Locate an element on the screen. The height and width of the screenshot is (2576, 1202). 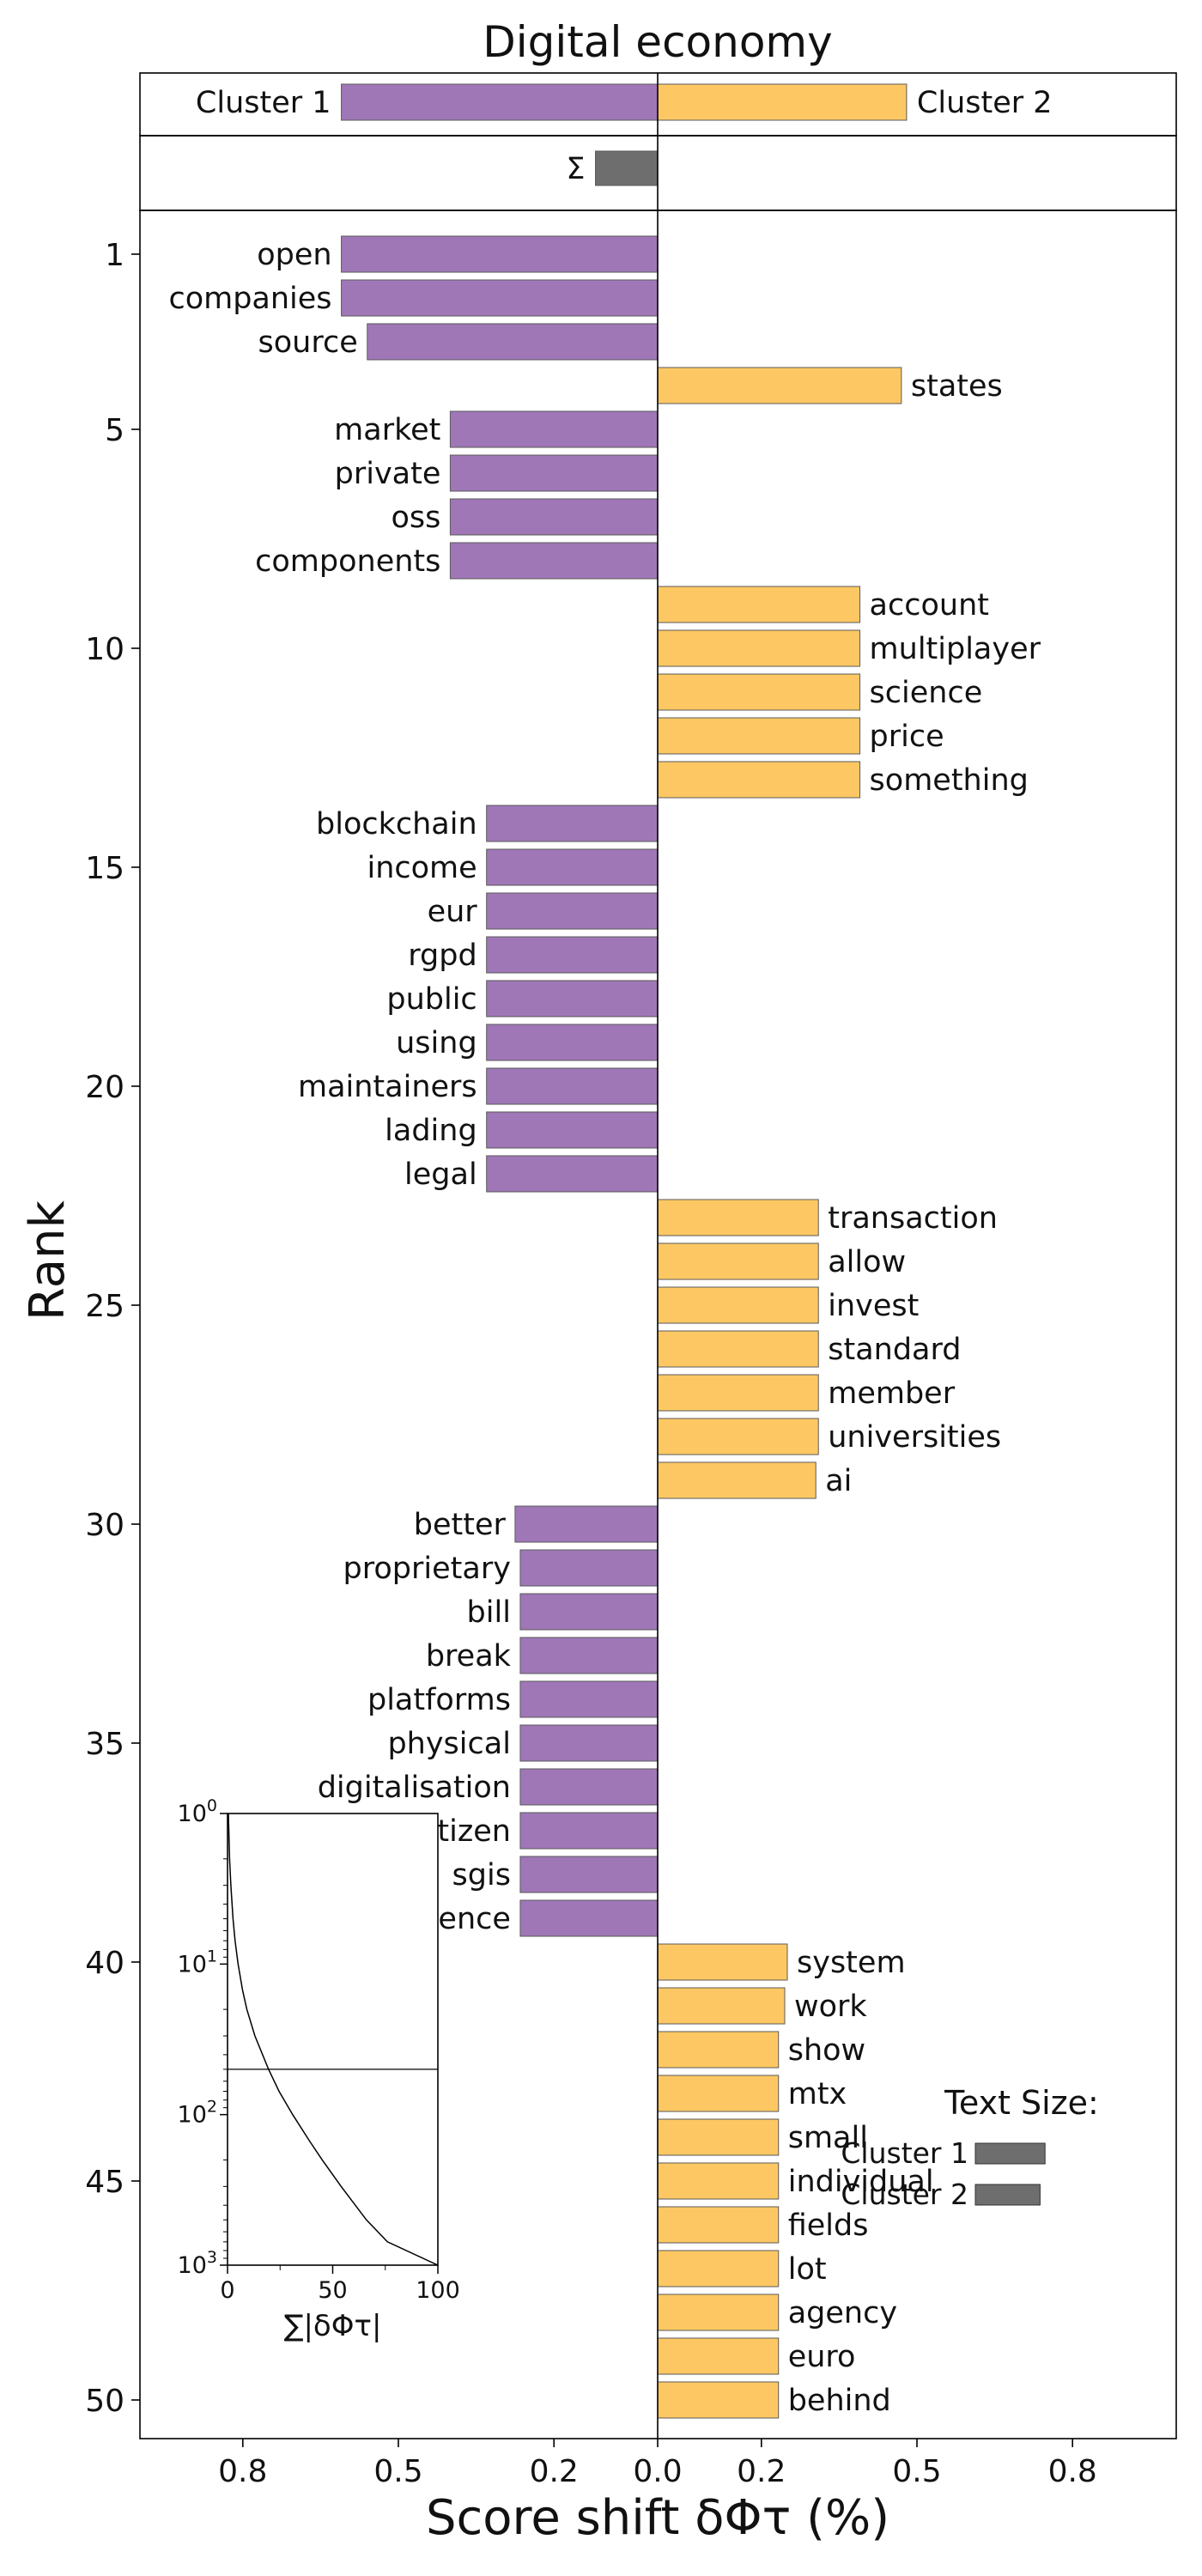
legend-title: Text Size: is located at coordinates (1022, 2103).